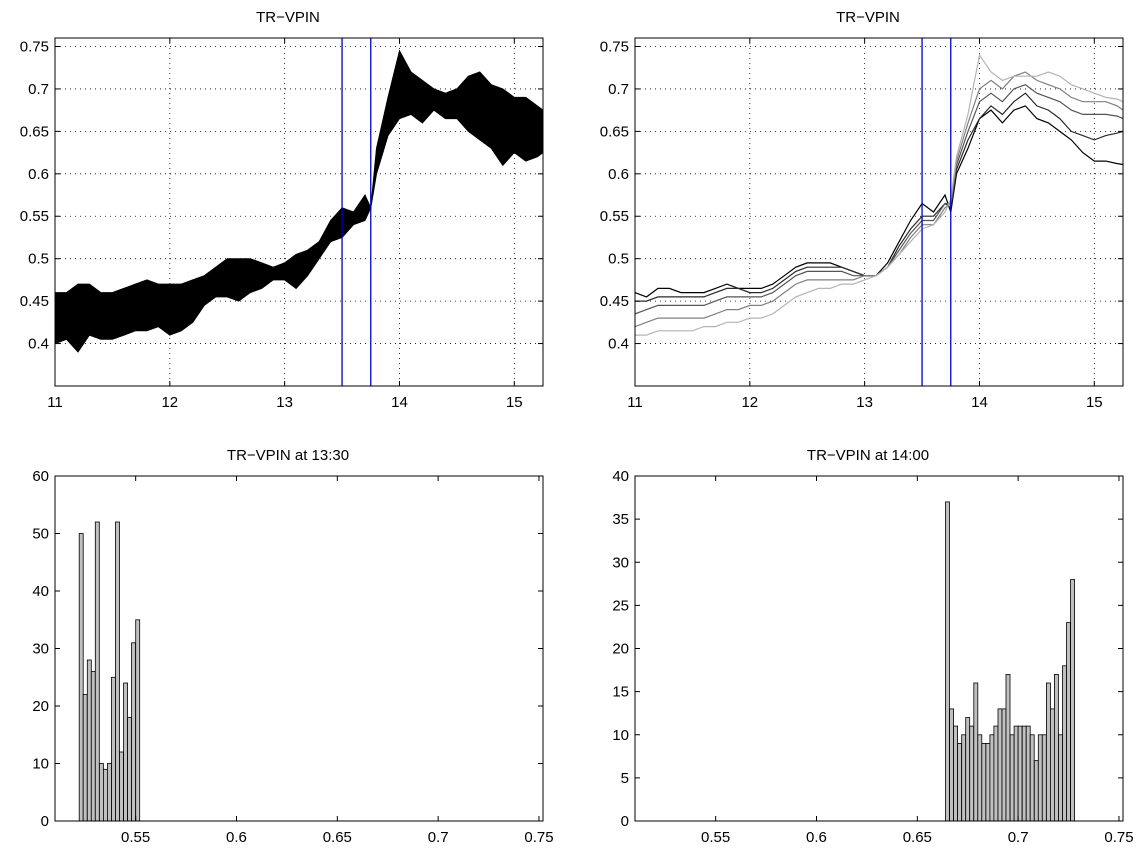 This screenshot has width=1136, height=849. What do you see at coordinates (399, 402) in the screenshot?
I see `x-tick-label: 14` at bounding box center [399, 402].